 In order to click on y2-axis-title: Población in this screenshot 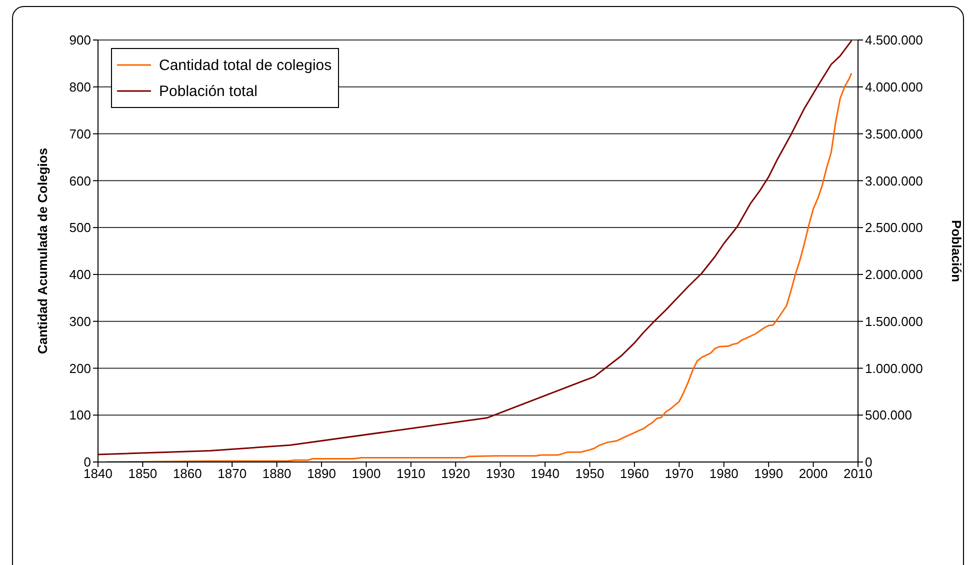, I will do `click(957, 251)`.